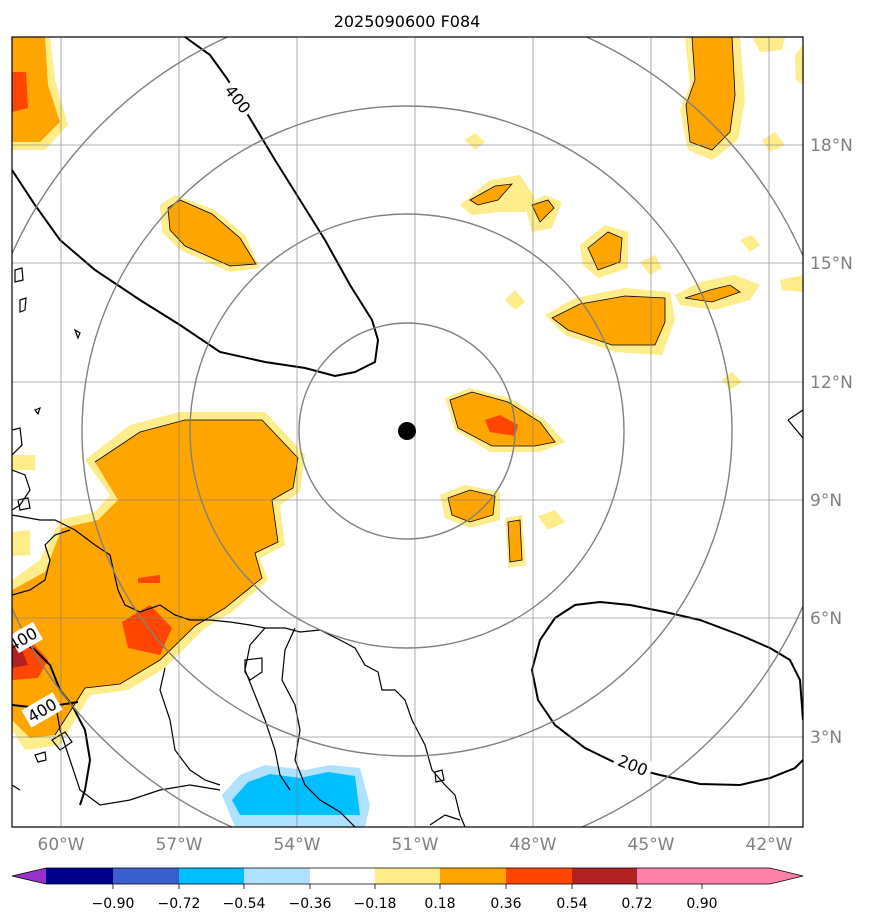  Describe the element at coordinates (769, 845) in the screenshot. I see `lon-label-42w: 42°W` at that location.